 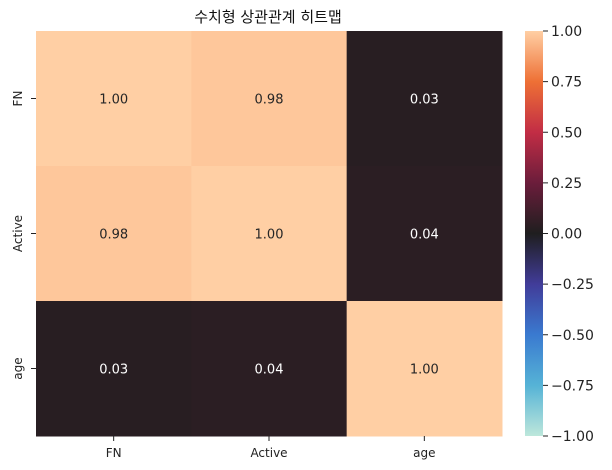 What do you see at coordinates (566, 133) in the screenshot?
I see `colorbar-tick-label: 0.50` at bounding box center [566, 133].